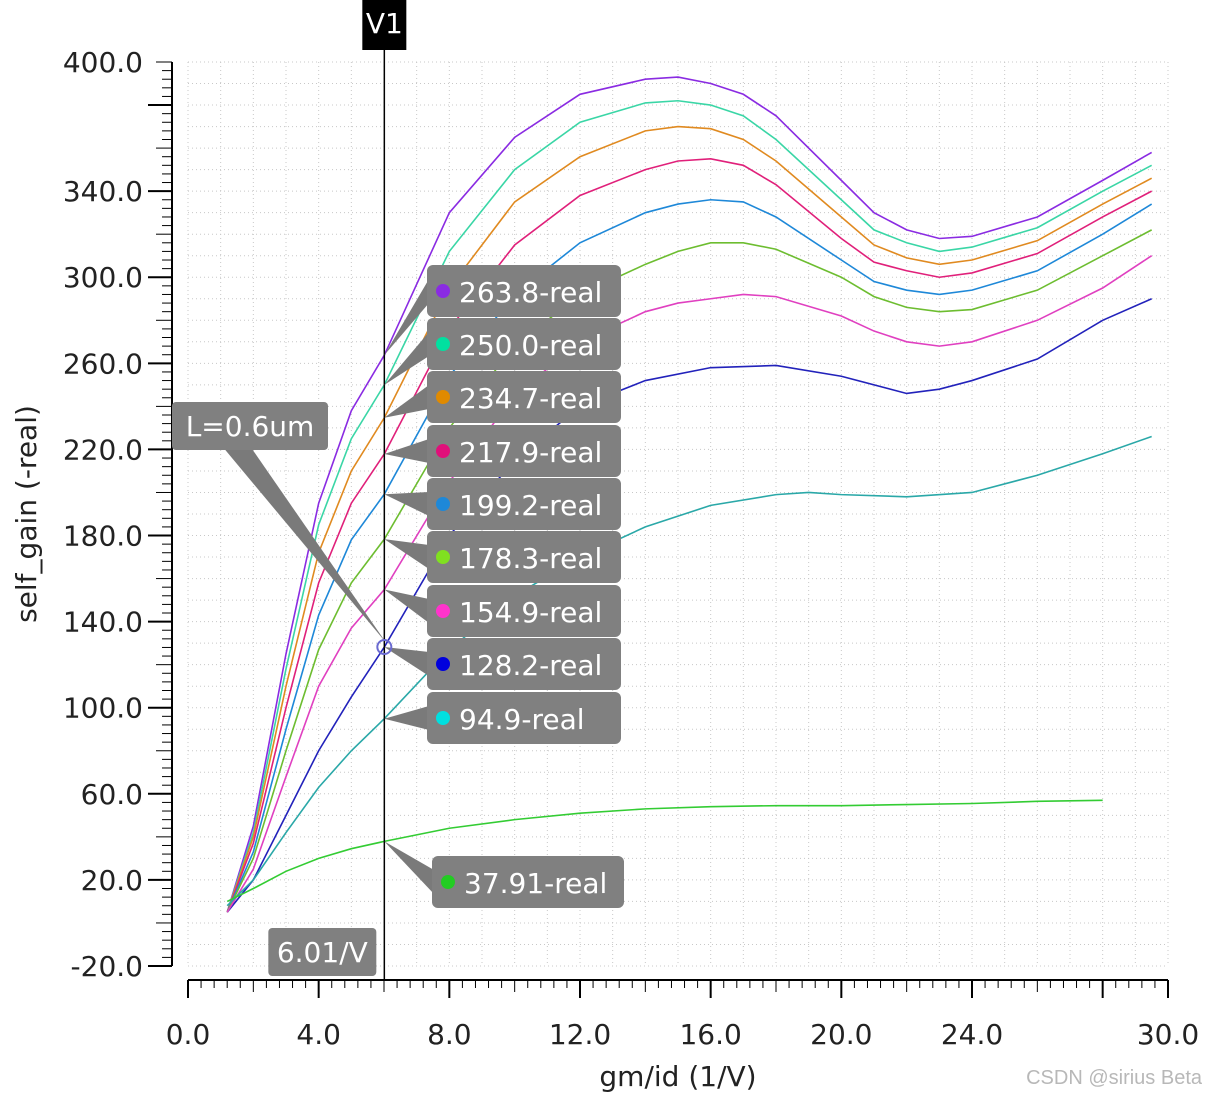 The height and width of the screenshot is (1096, 1206). I want to click on annotation-box, so click(250, 426).